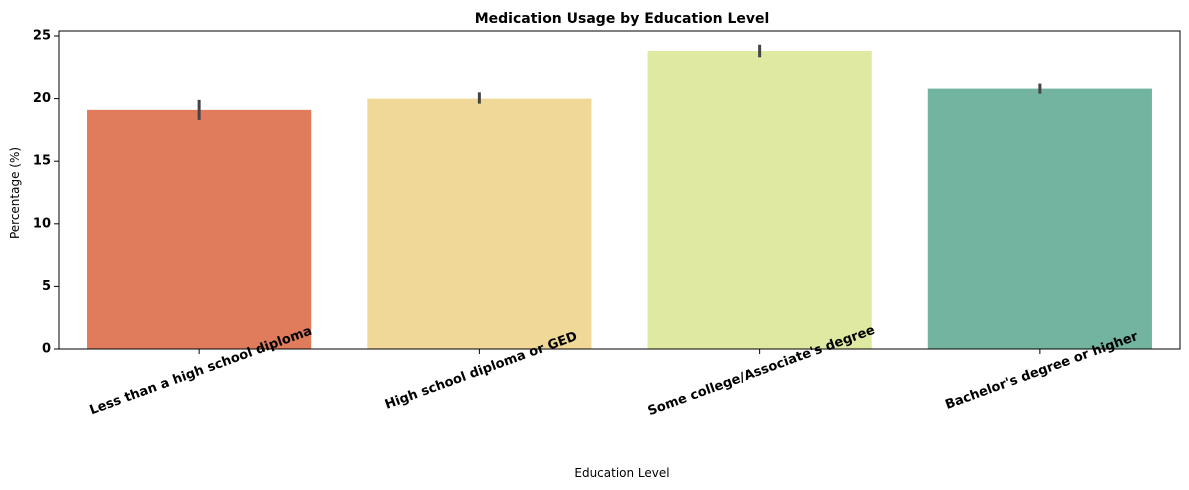  Describe the element at coordinates (46, 349) in the screenshot. I see `y-tick-label-0: 0` at that location.